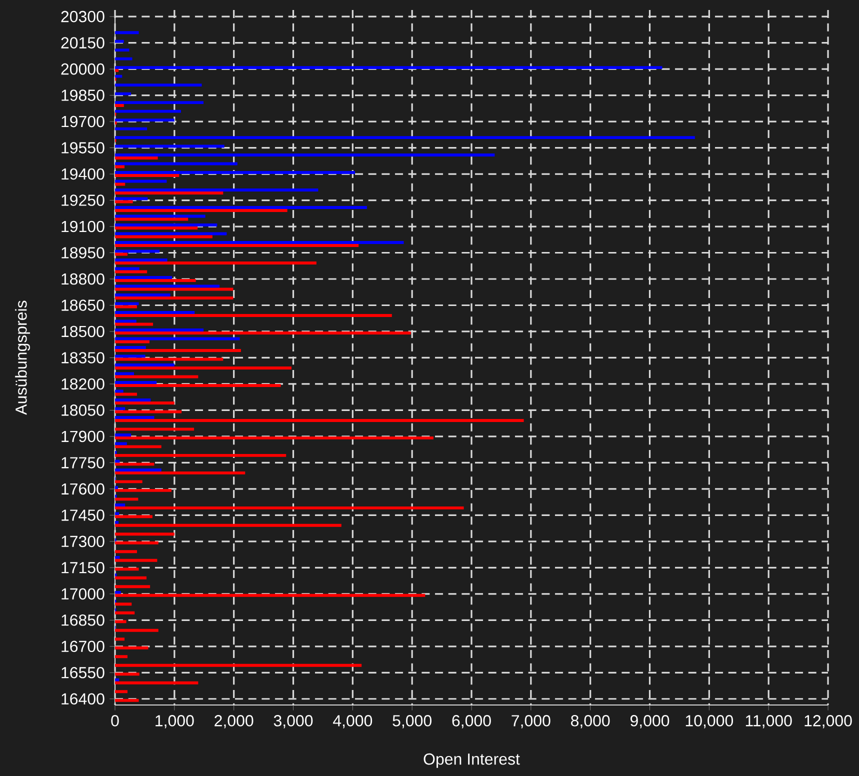 This screenshot has width=859, height=776. What do you see at coordinates (650, 721) in the screenshot?
I see `x-tick-label: 9,000` at bounding box center [650, 721].